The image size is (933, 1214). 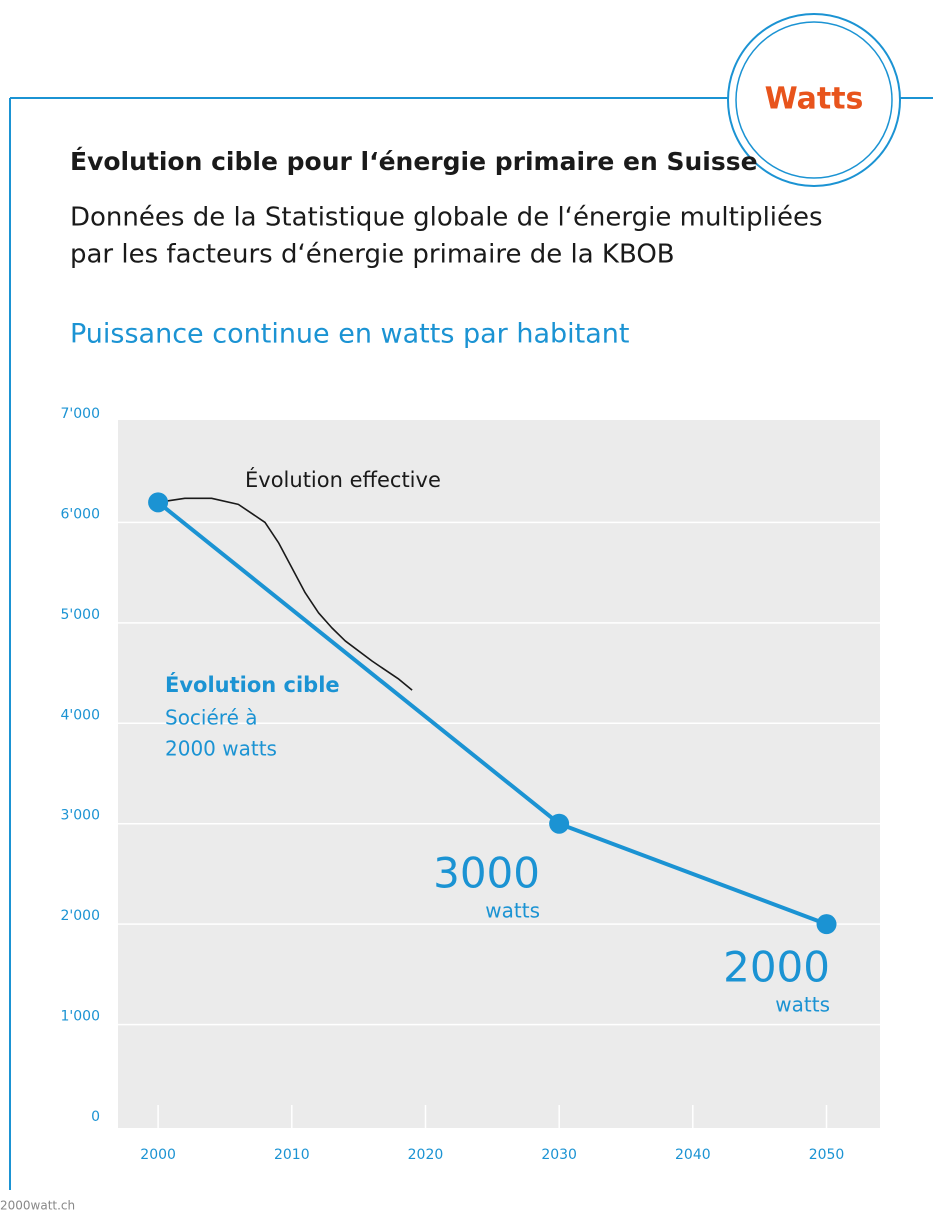 What do you see at coordinates (285, 594) in the screenshot?
I see `series-line` at bounding box center [285, 594].